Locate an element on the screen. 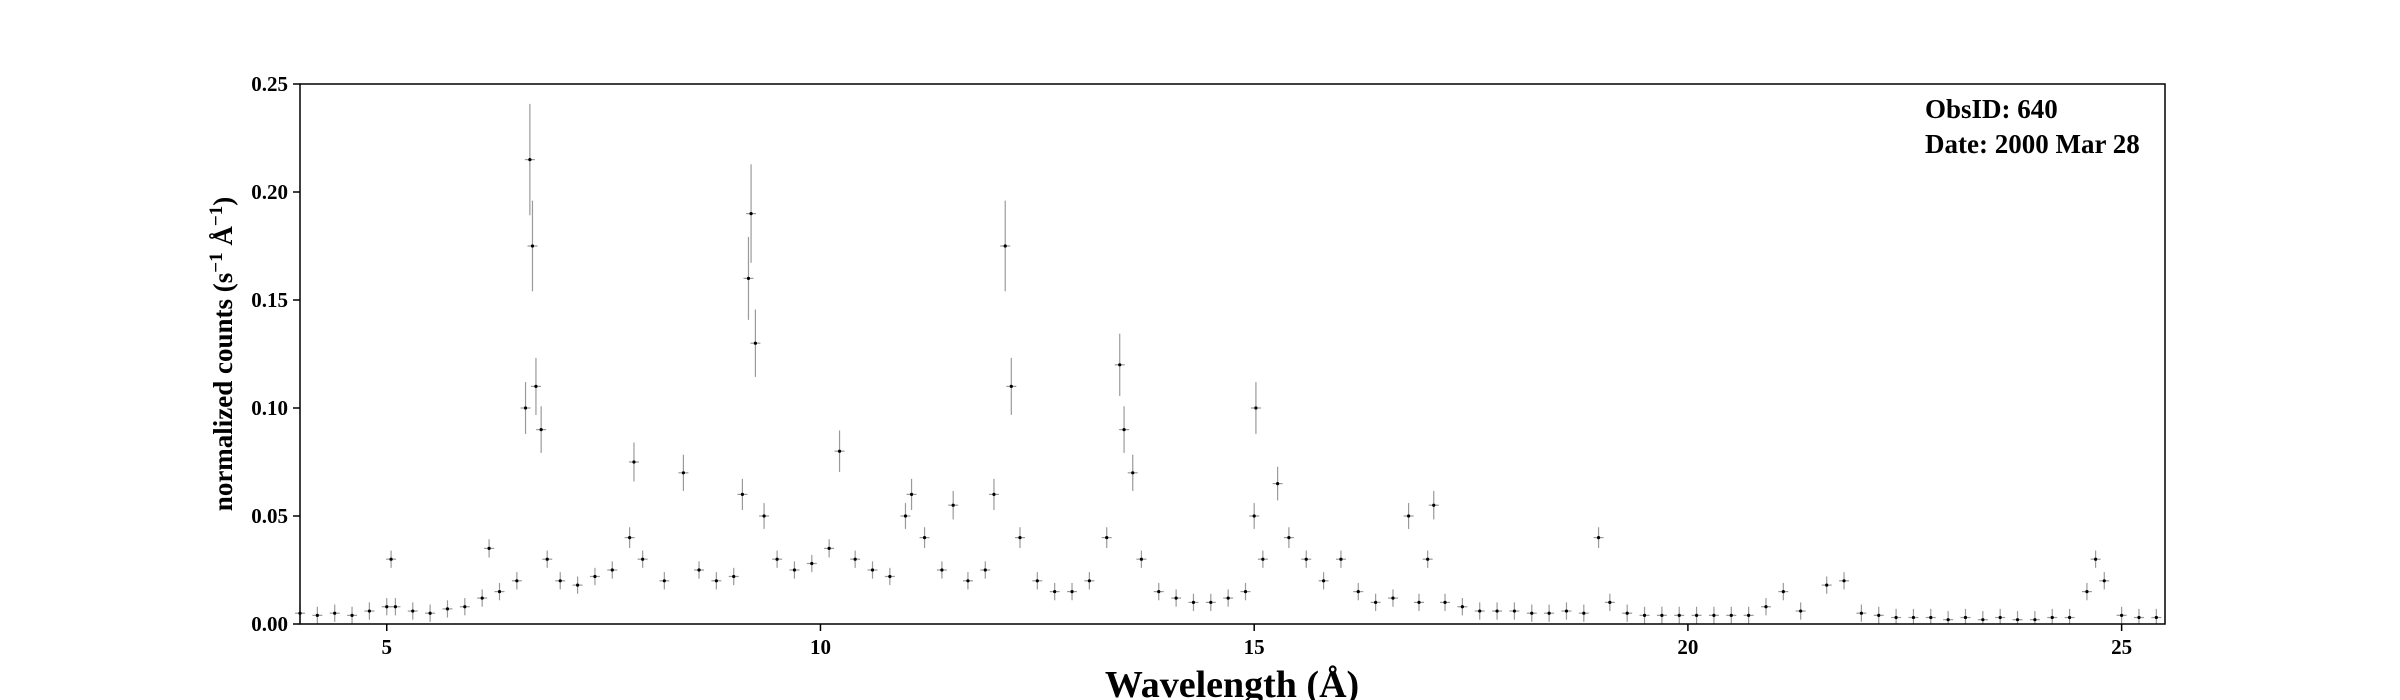 The width and height of the screenshot is (2400, 700). x-tick-label: 20 is located at coordinates (1687, 647).